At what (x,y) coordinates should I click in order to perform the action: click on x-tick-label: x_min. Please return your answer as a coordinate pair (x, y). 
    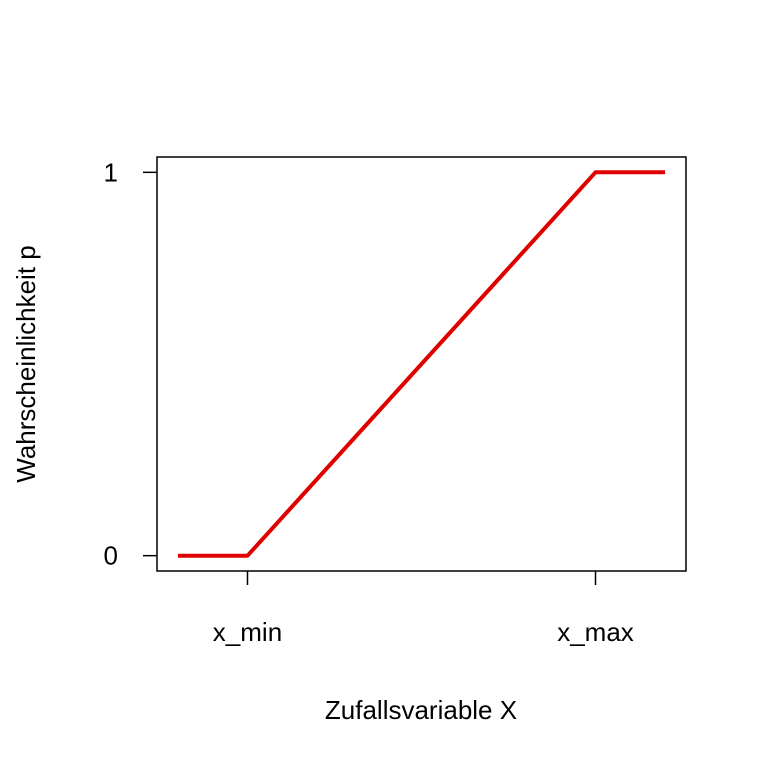
    Looking at the image, I should click on (247, 632).